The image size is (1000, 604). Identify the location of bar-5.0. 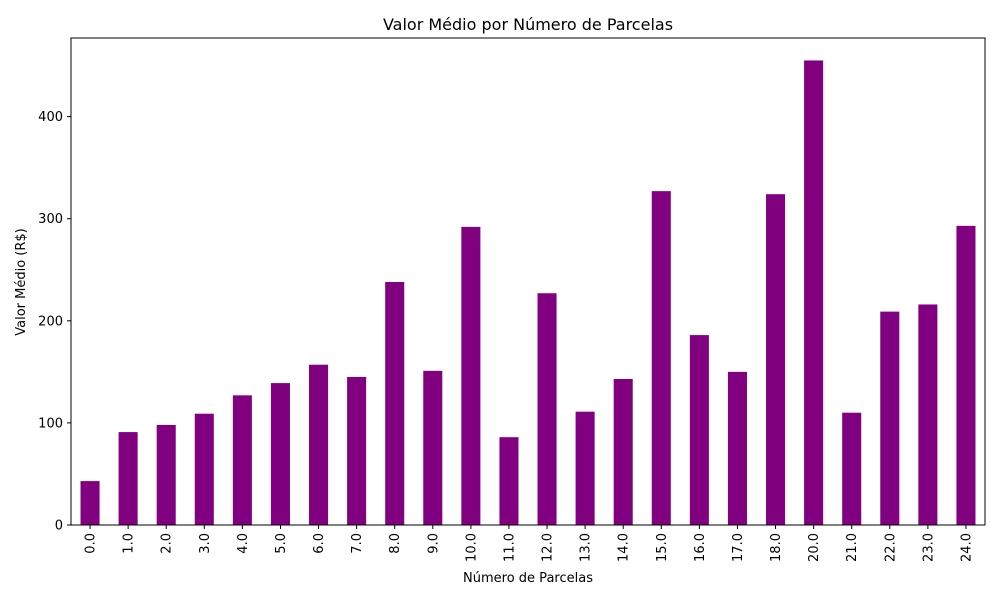
(280, 454).